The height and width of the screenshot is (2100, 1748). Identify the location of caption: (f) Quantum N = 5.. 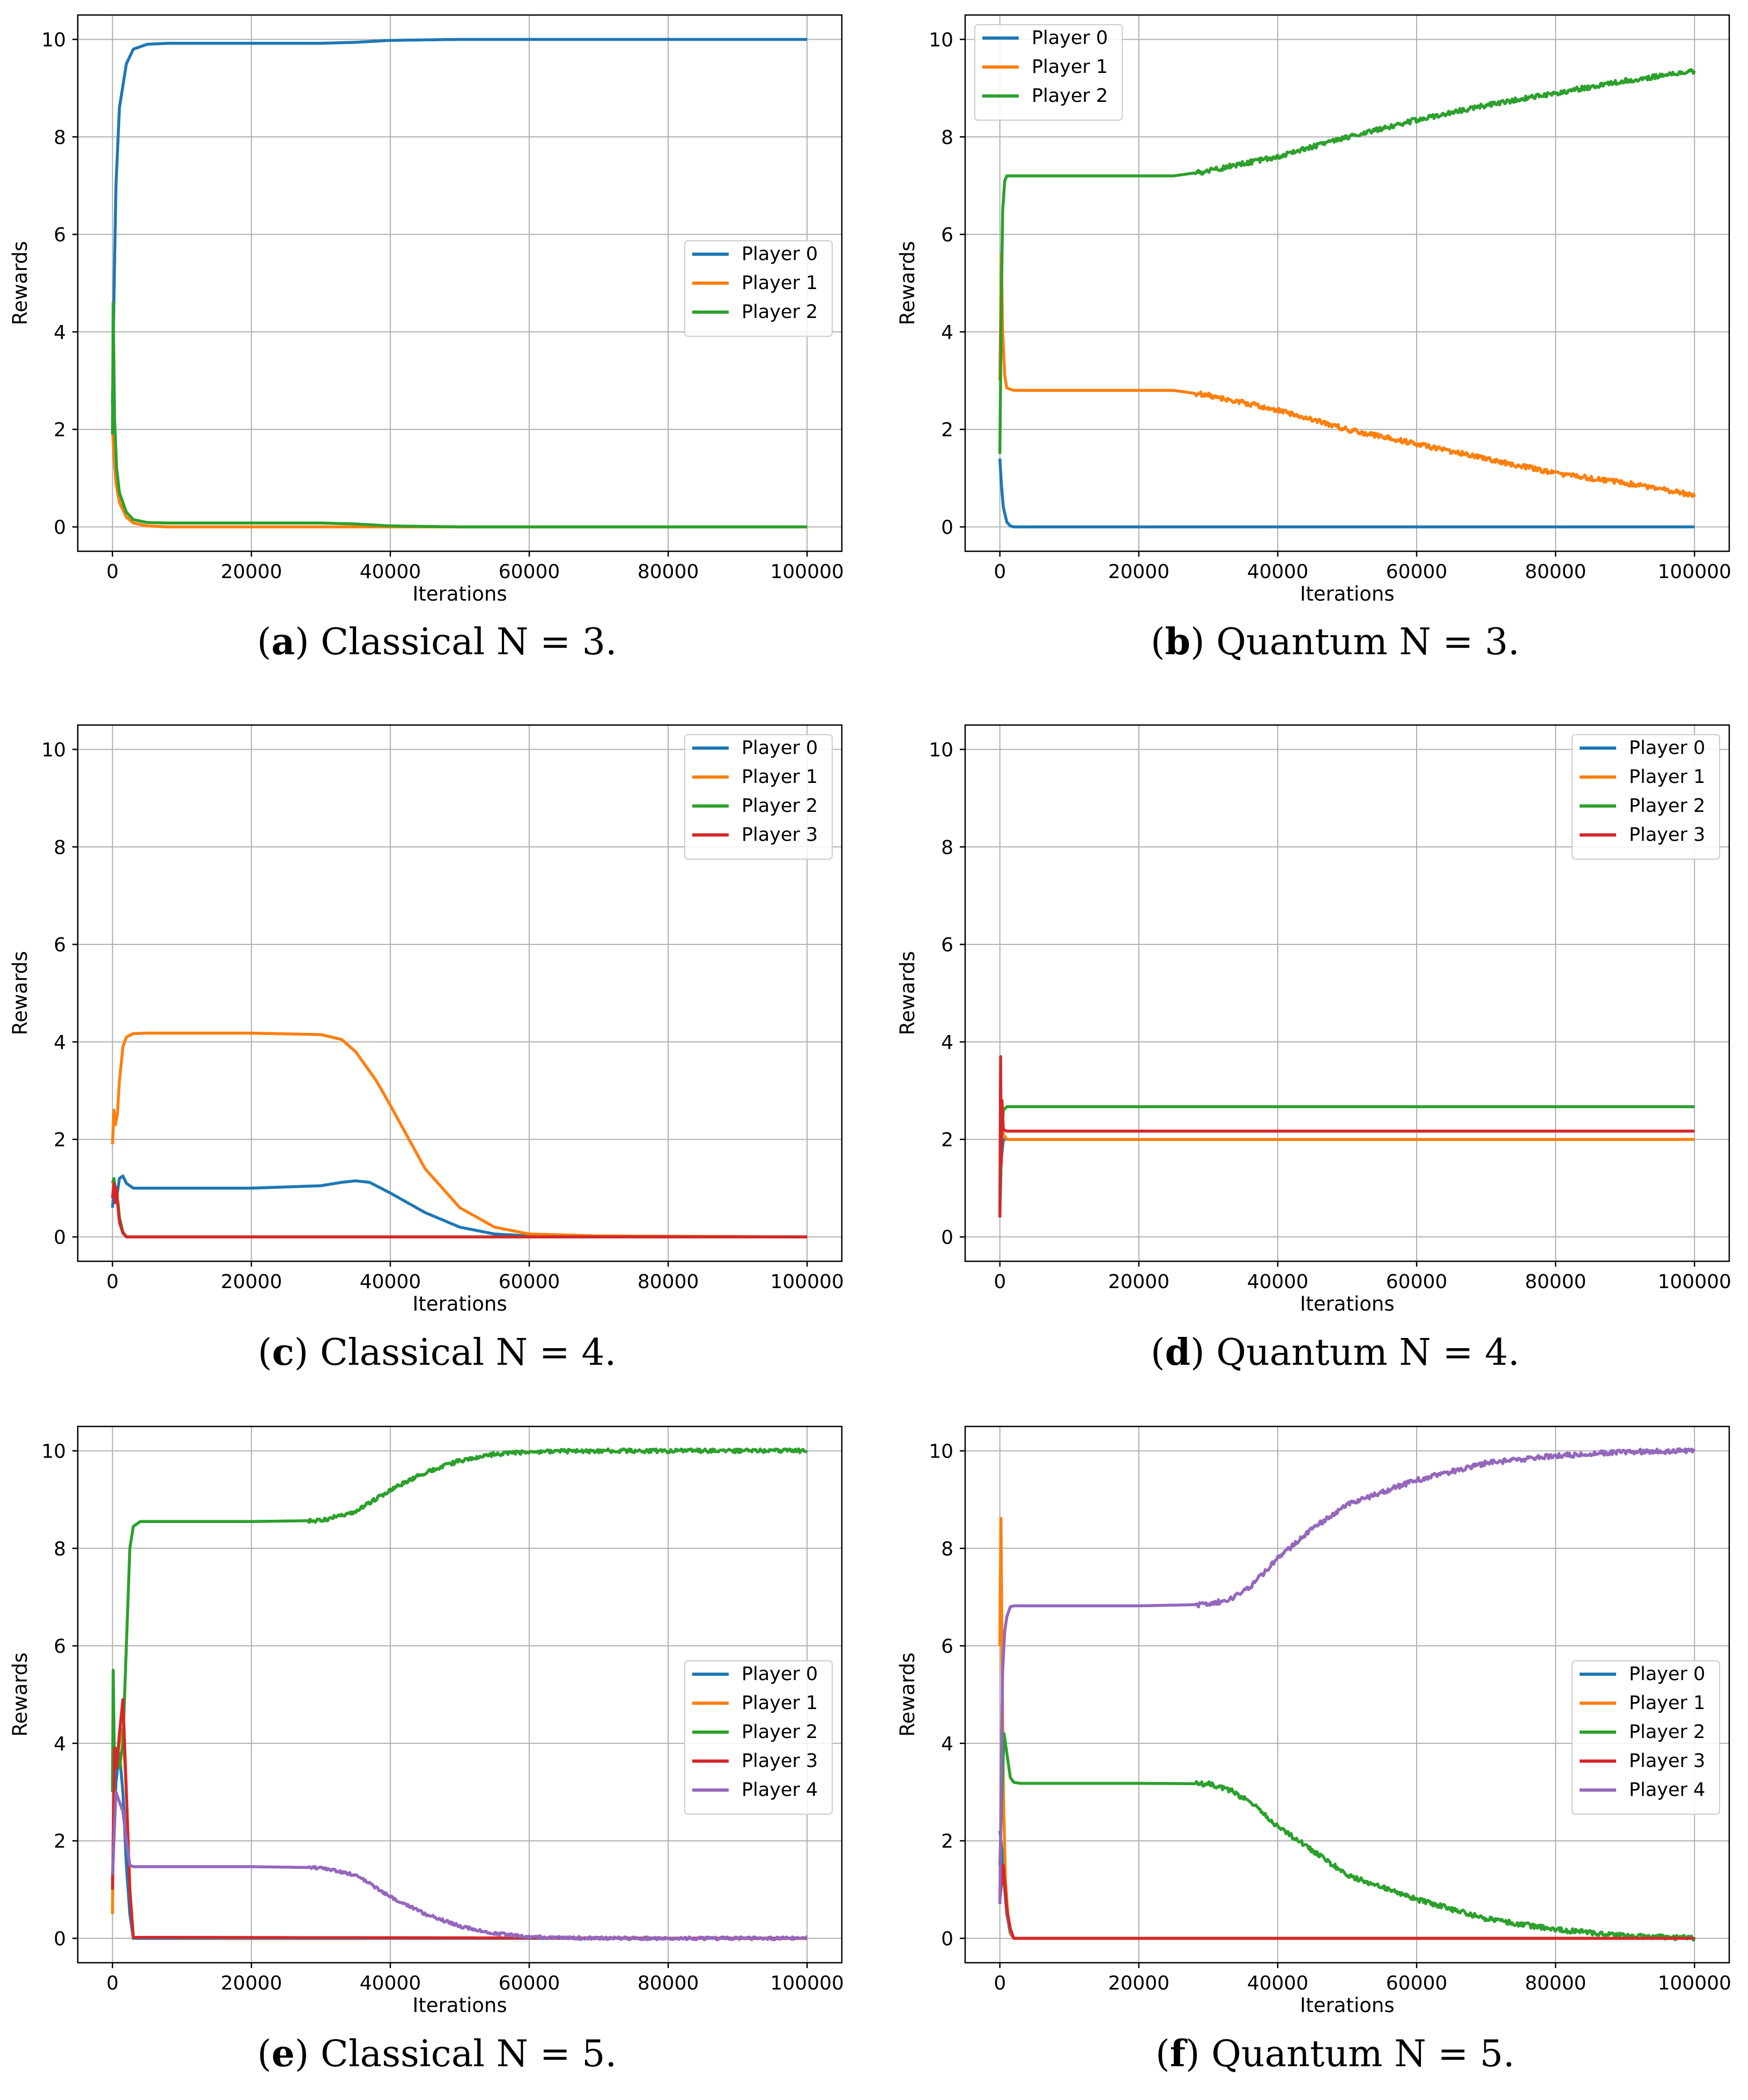
(1336, 2053).